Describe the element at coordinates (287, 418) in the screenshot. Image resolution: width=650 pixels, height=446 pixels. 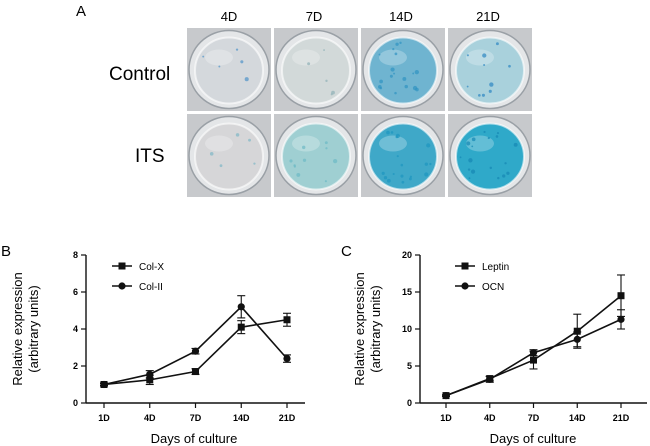
I see `x-tick-label: 21D` at that location.